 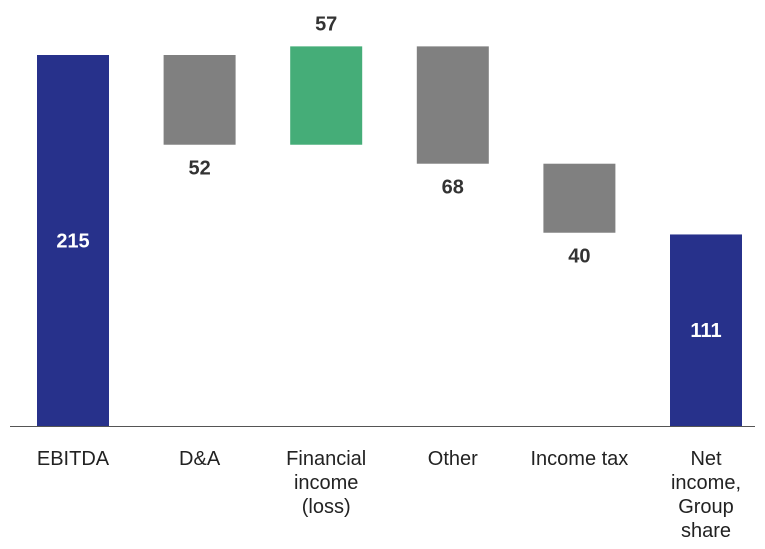 I want to click on category-label-financial-income-loss: Financial income (loss), so click(x=326, y=483).